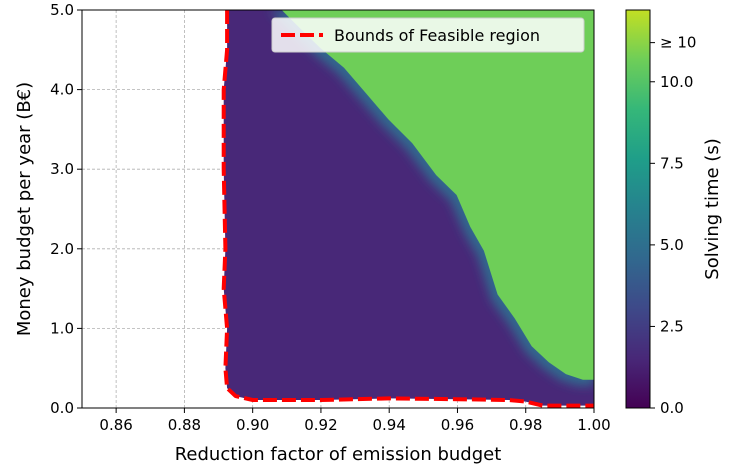 The height and width of the screenshot is (468, 730). Describe the element at coordinates (673, 225) in the screenshot. I see `colorbar-ticks: 0.0 2.5 5.0 7.5 10.0 ≥ 10` at that location.